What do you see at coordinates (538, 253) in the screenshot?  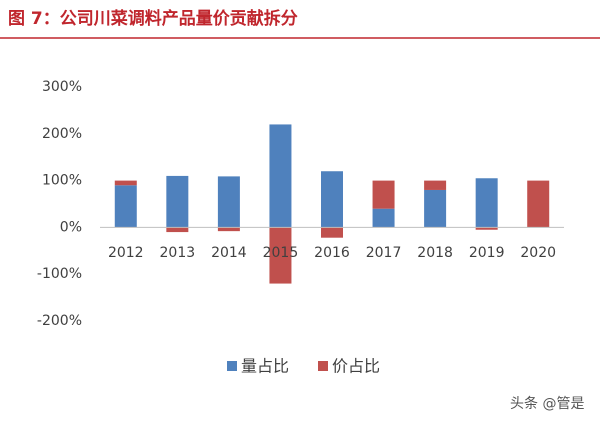 I see `x-tick-label: 2020` at bounding box center [538, 253].